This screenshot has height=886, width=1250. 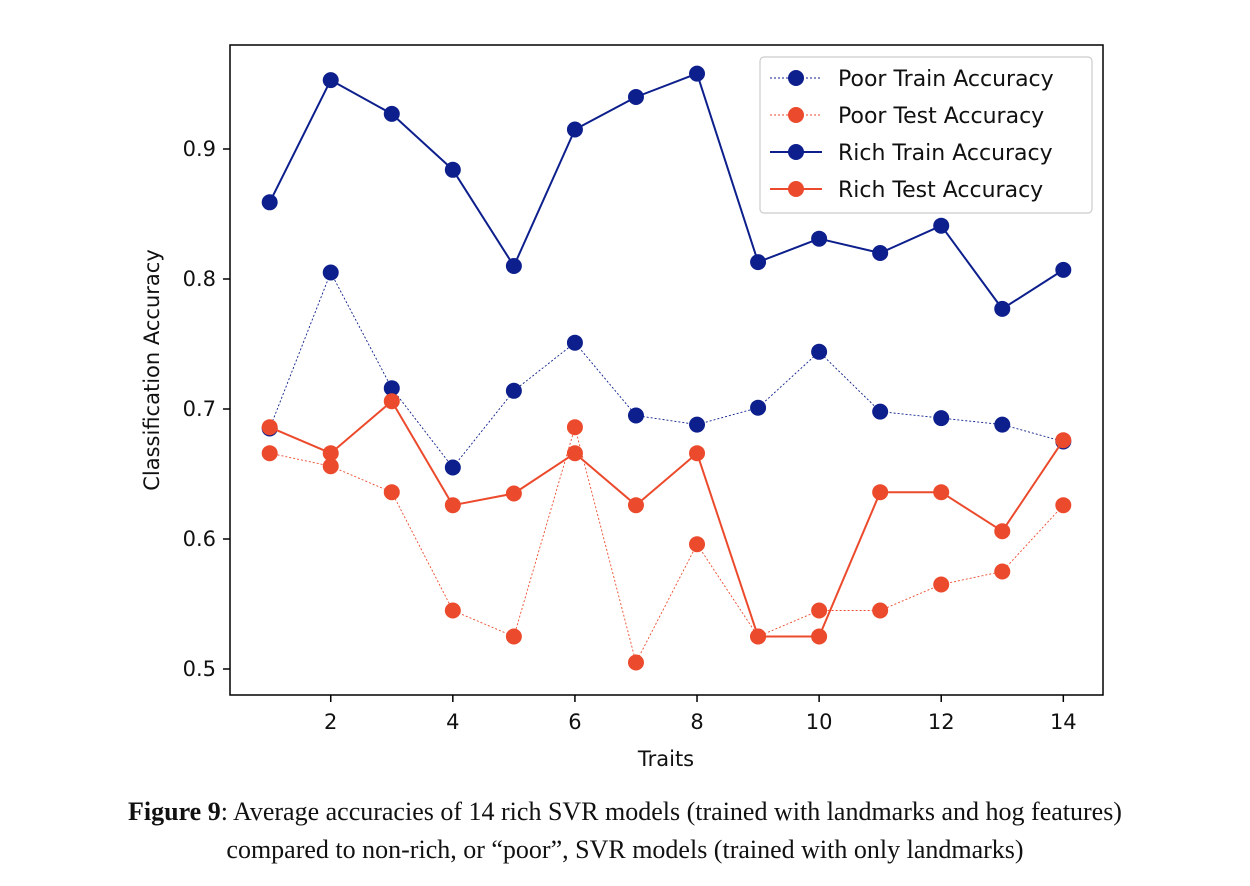 I want to click on x-tick-label: 12, so click(x=941, y=722).